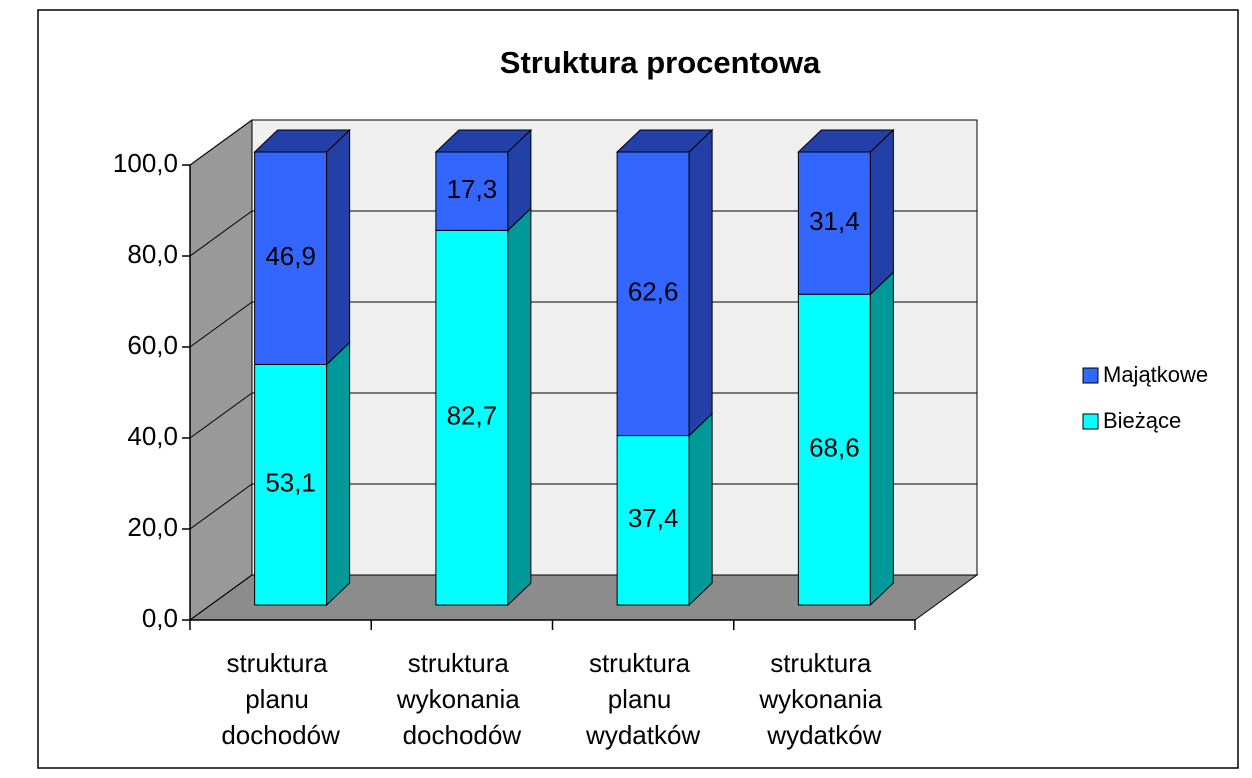 The height and width of the screenshot is (778, 1252). I want to click on value-label: 68,6, so click(834, 447).